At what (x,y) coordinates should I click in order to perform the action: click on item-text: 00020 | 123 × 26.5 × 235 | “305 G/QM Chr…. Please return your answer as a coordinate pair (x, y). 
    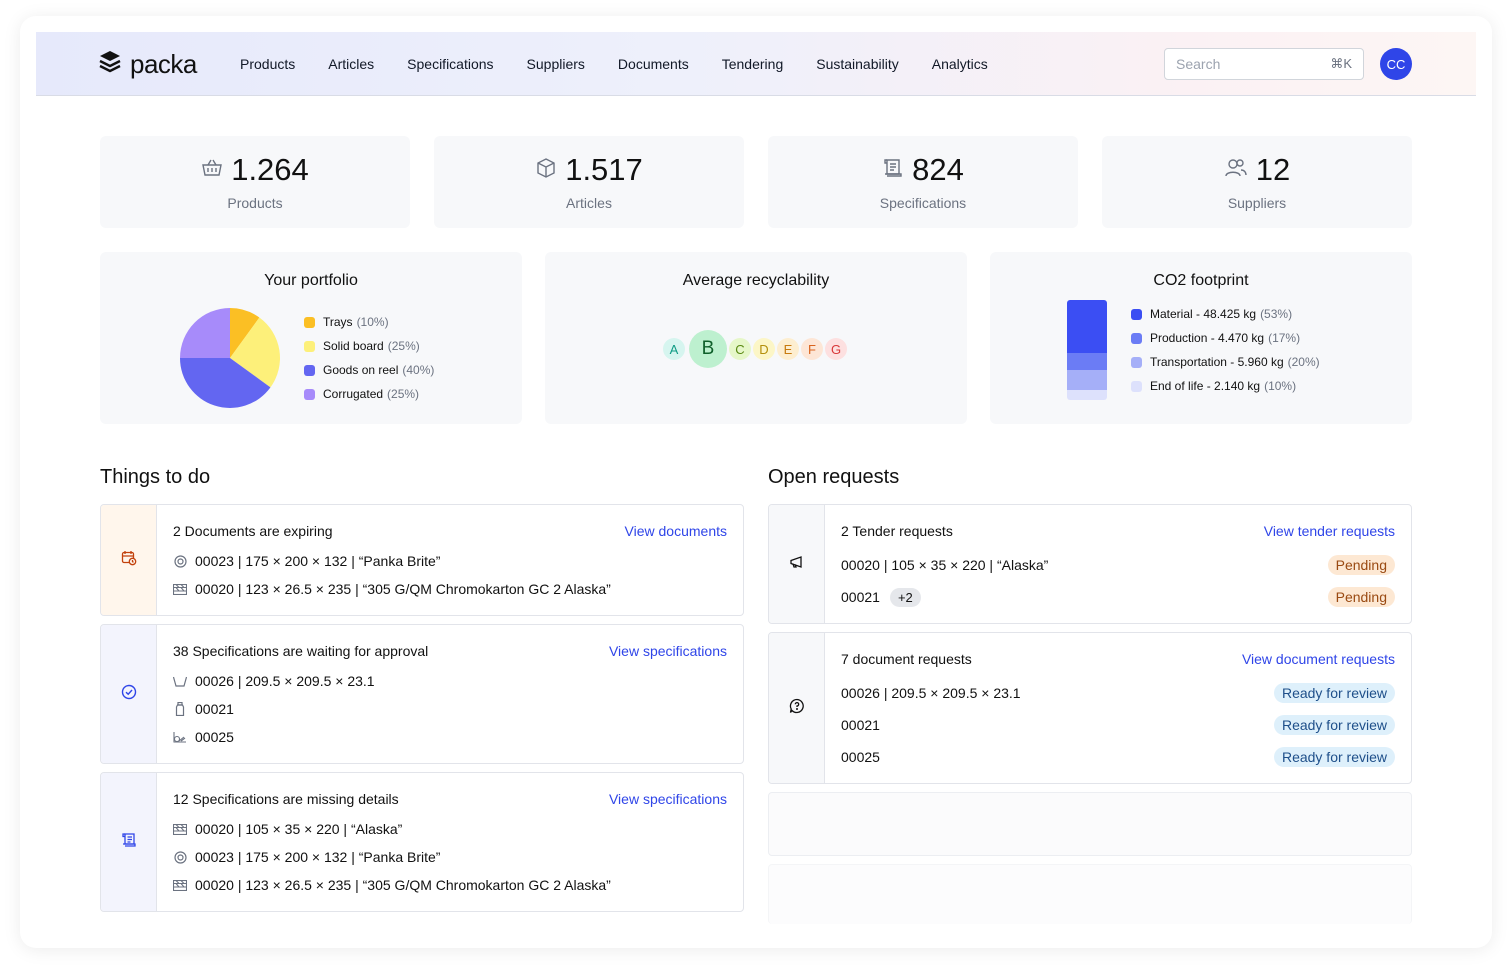
    Looking at the image, I should click on (403, 885).